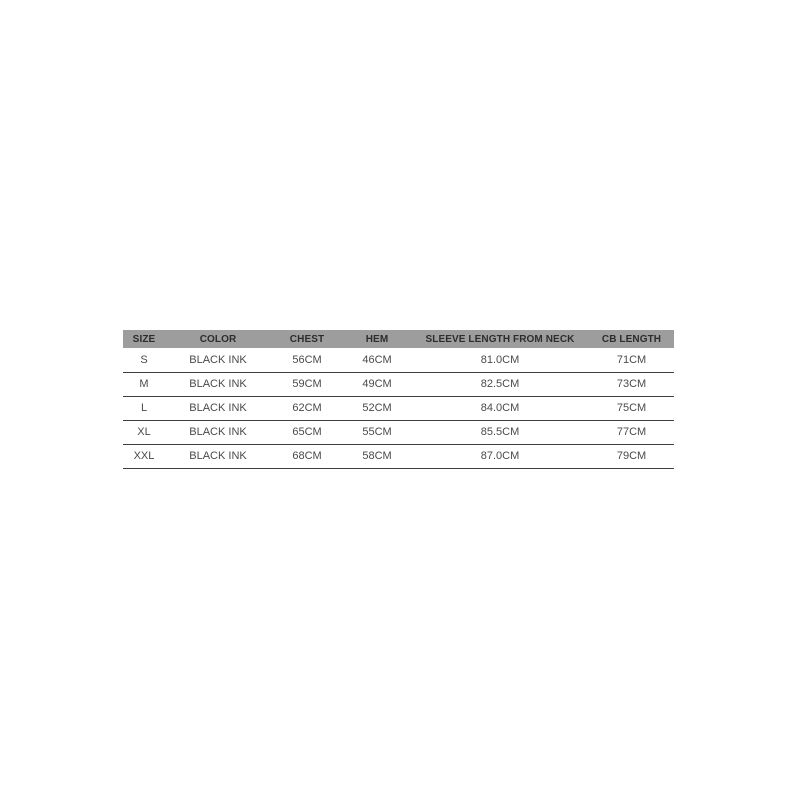  I want to click on cell-xxl-size: XXL, so click(144, 456).